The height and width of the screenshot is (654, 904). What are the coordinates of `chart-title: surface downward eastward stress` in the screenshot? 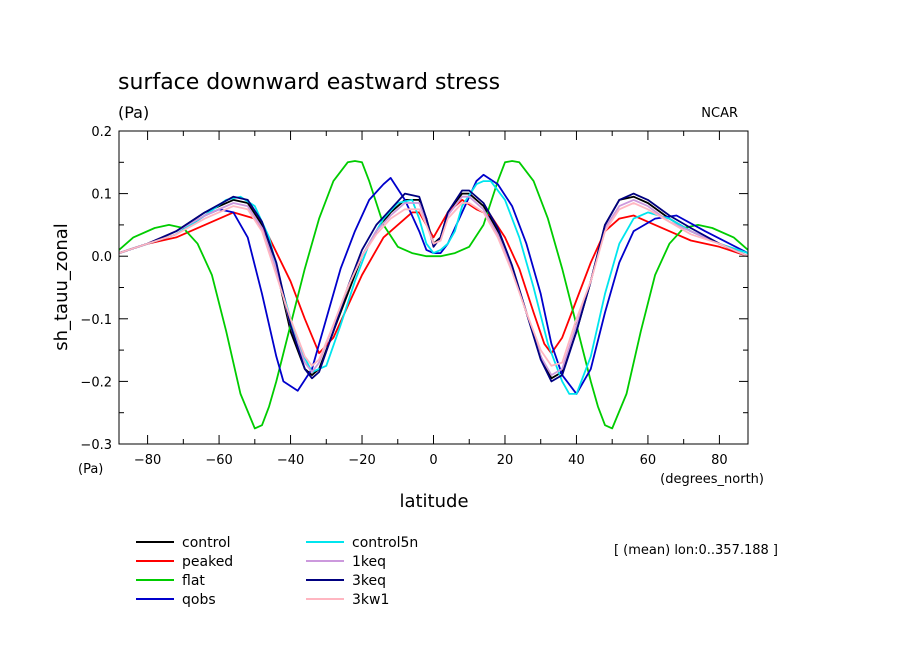 It's located at (309, 82).